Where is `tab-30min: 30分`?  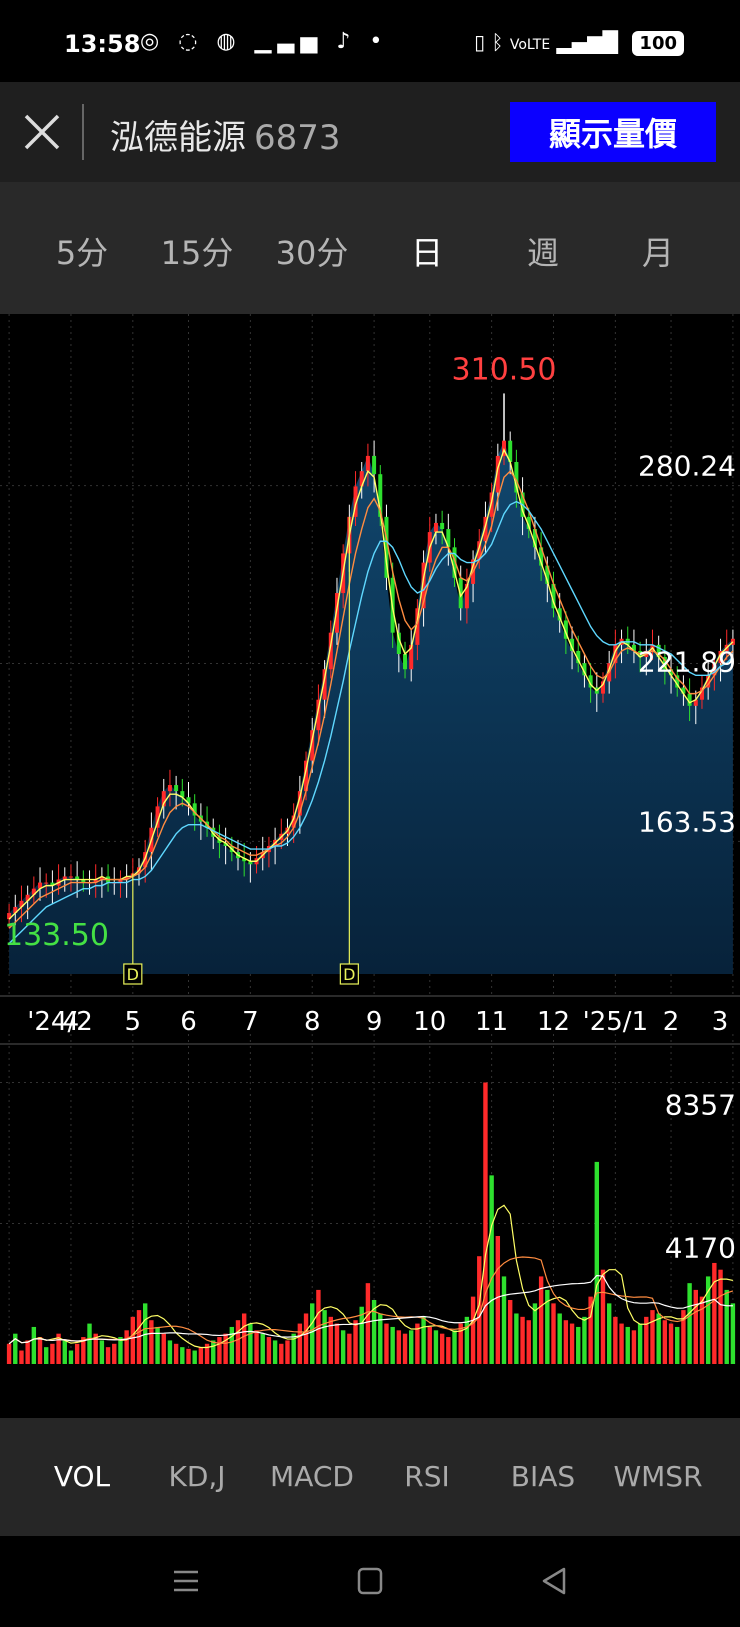 tab-30min: 30分 is located at coordinates (312, 253).